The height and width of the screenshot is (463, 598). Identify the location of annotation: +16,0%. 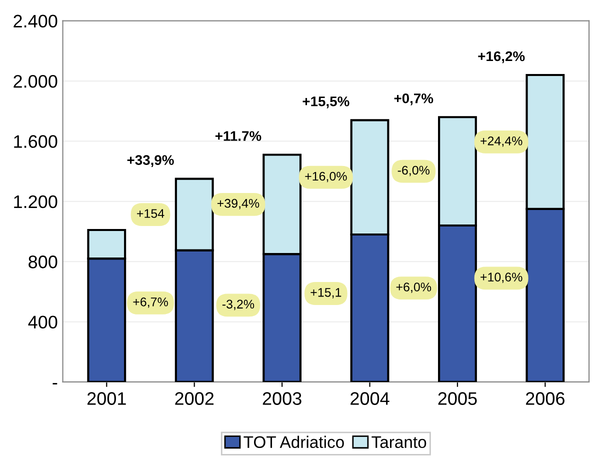
(326, 177).